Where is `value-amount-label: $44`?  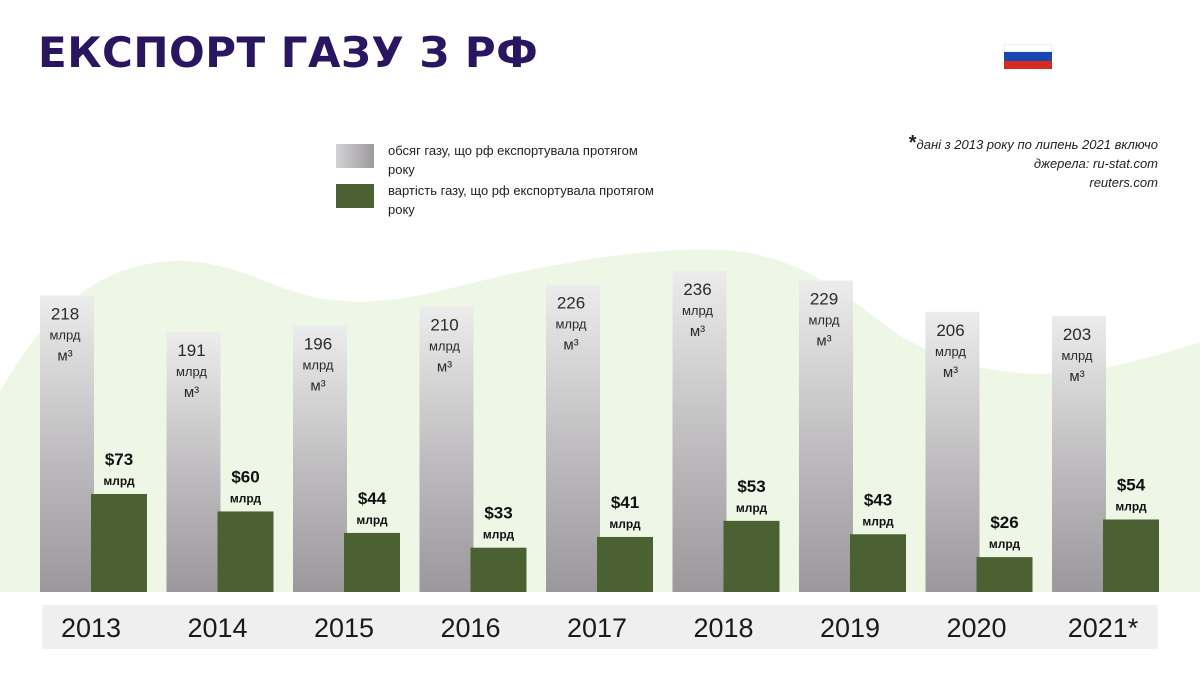 value-amount-label: $44 is located at coordinates (372, 498).